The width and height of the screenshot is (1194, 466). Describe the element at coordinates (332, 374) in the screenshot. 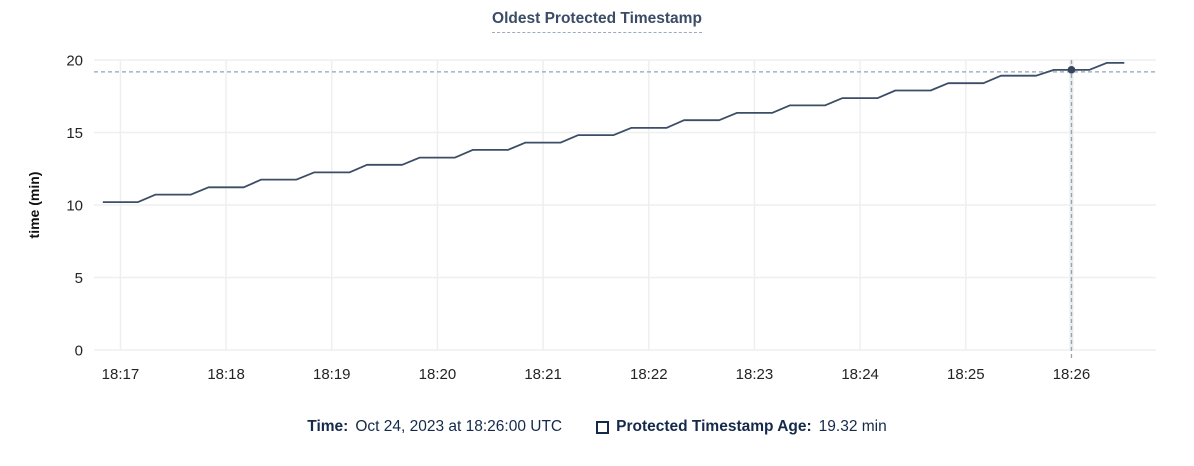

I see `x-tick-label: 18:19` at that location.